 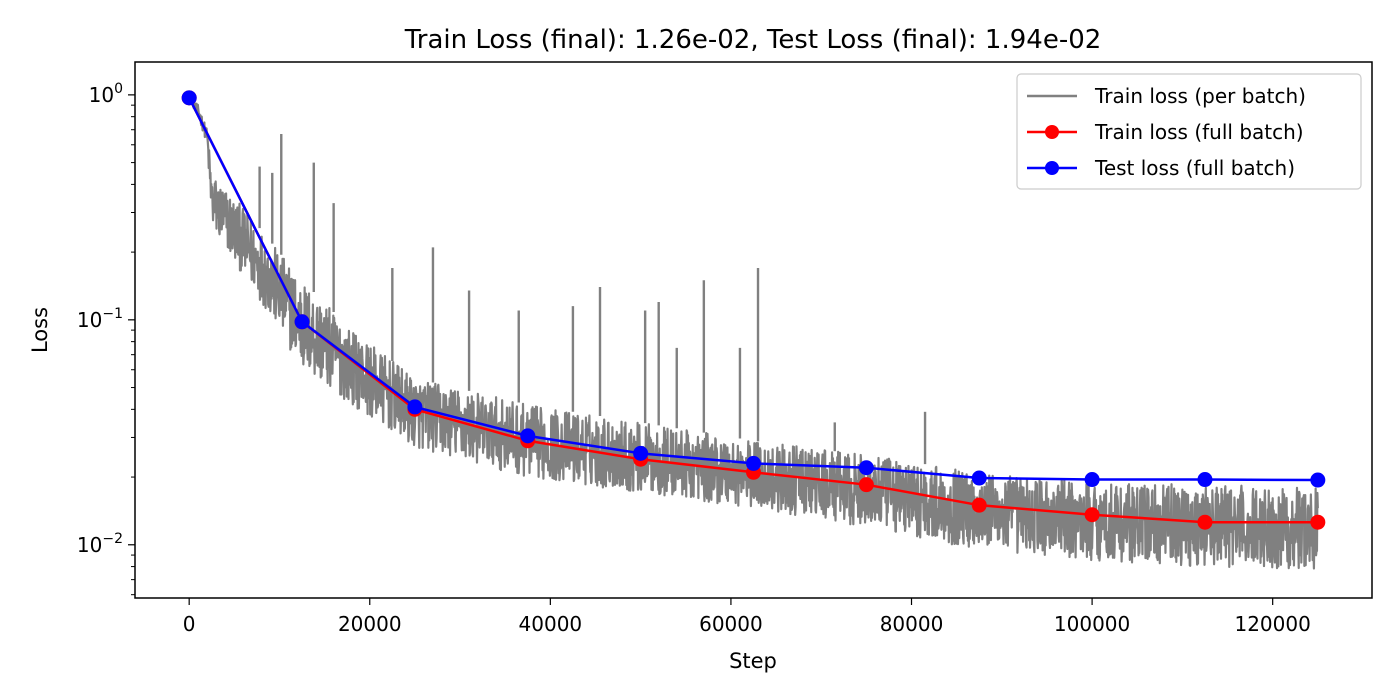 I want to click on x-tick-label: 40000, so click(x=551, y=624).